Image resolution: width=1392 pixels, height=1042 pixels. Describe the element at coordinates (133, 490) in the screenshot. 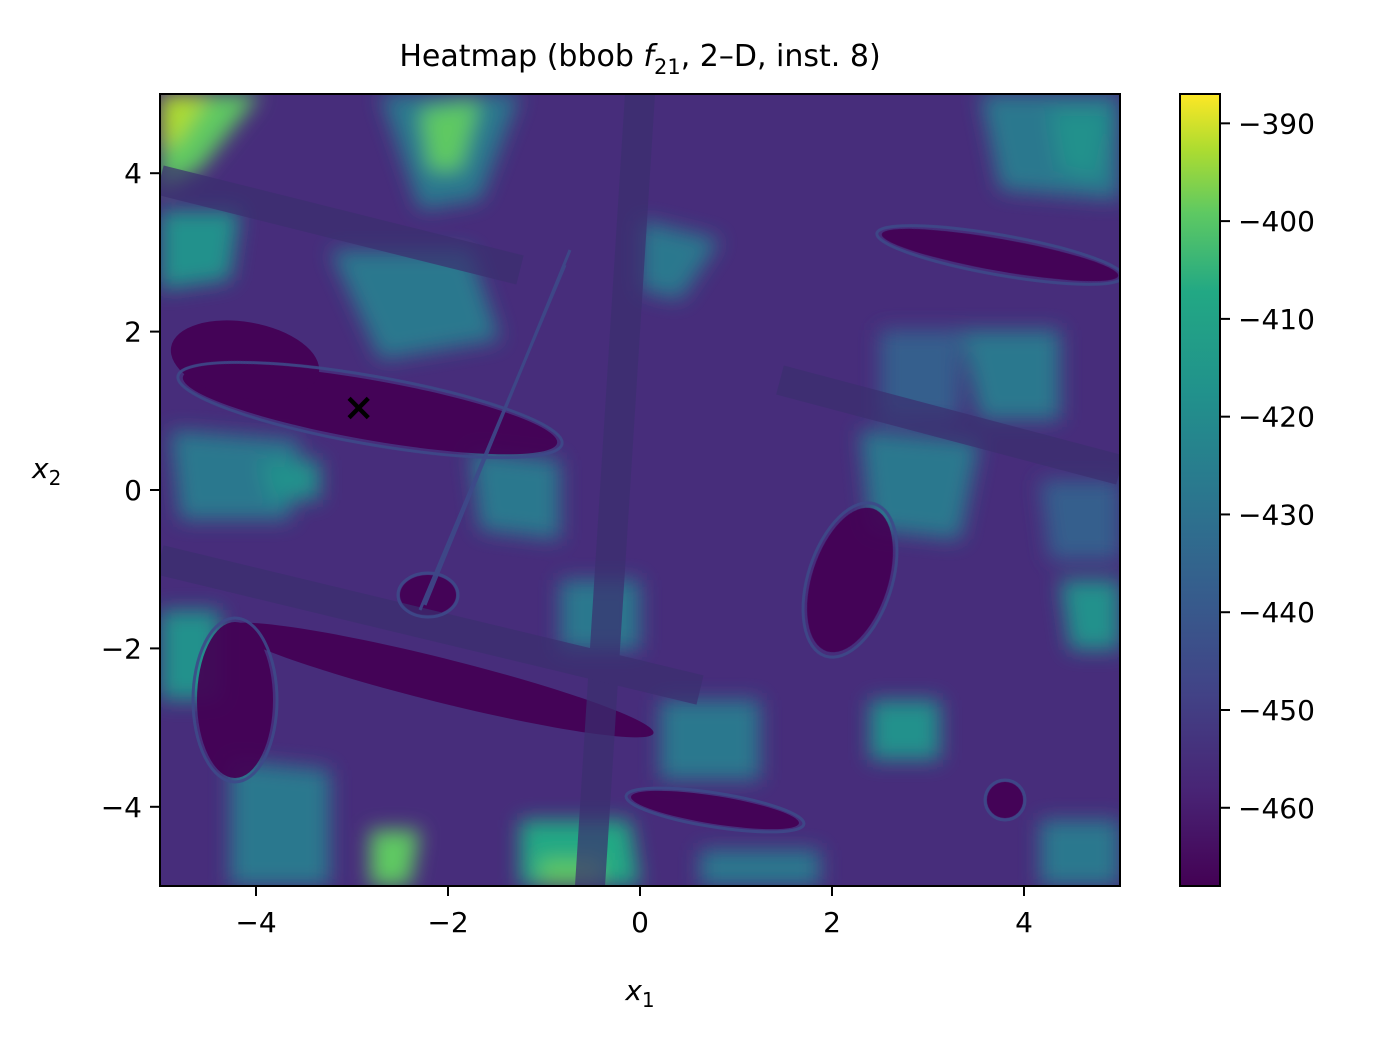

I see `y-tick-label: 0` at that location.